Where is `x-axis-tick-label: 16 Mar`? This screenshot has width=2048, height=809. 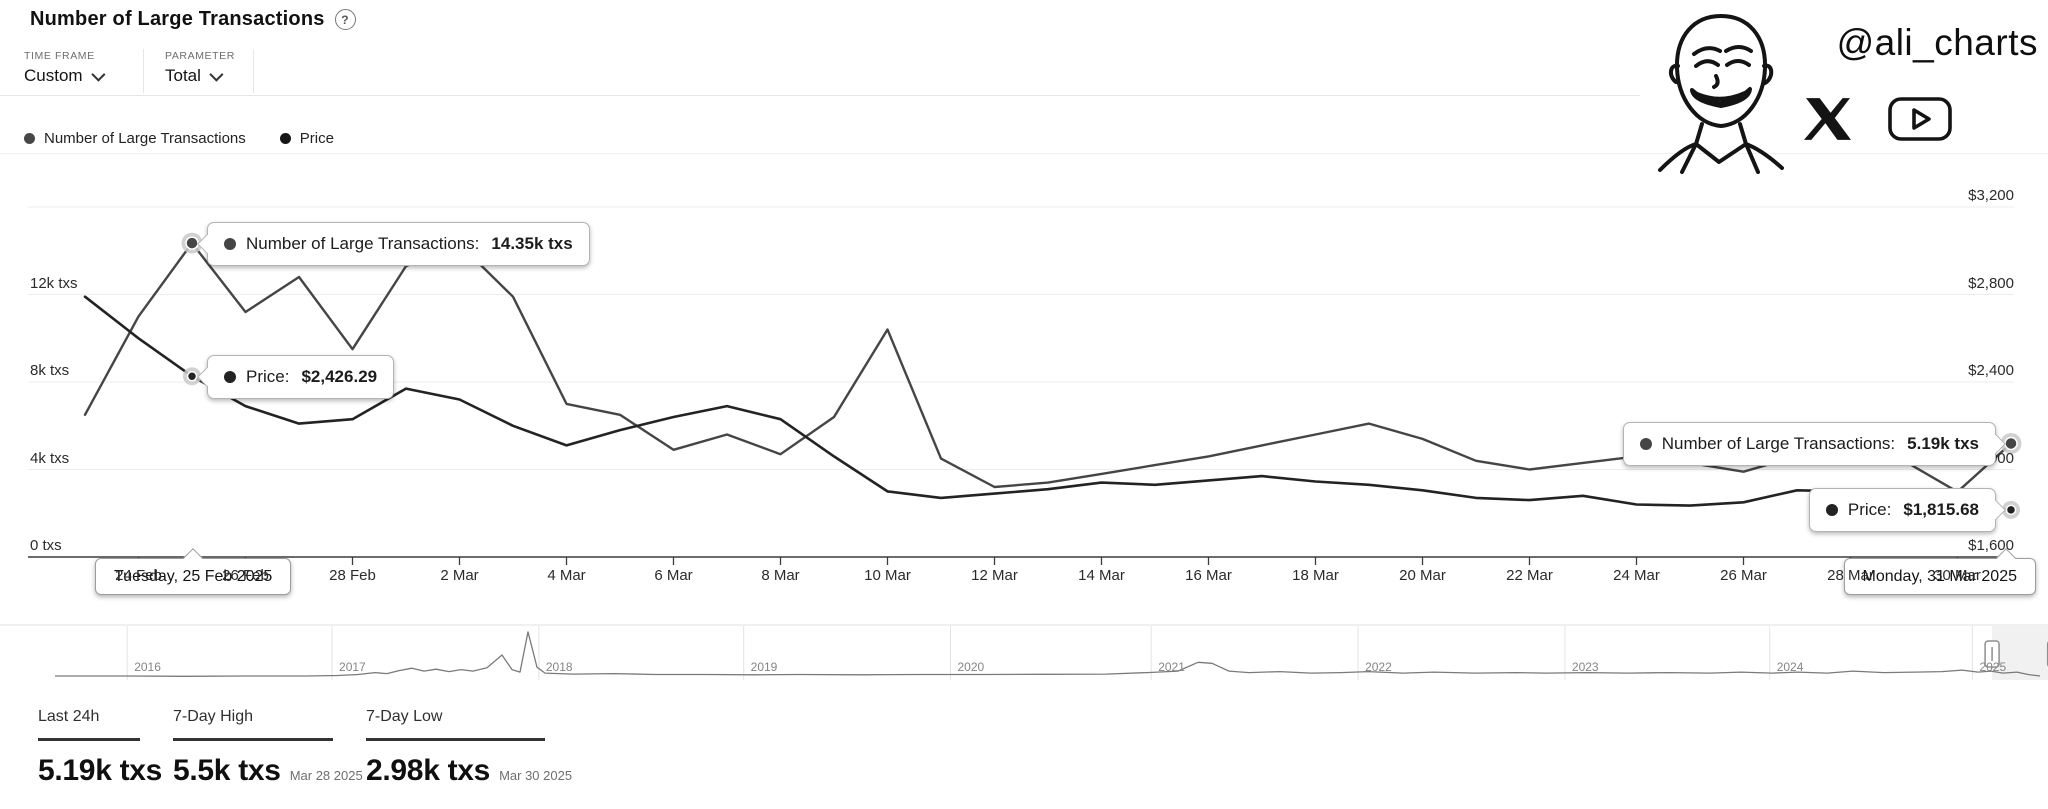
x-axis-tick-label: 16 Mar is located at coordinates (1208, 575).